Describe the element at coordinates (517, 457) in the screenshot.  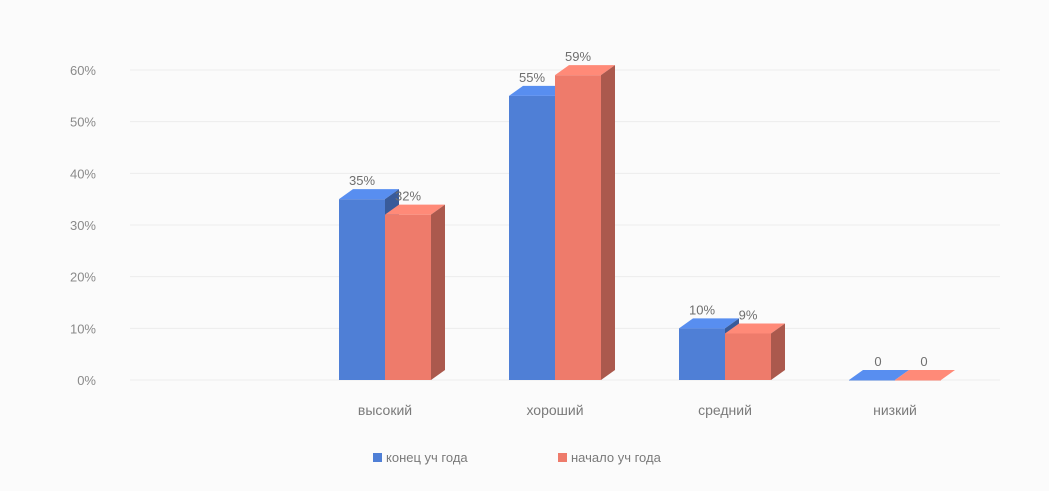
I see `legend: конец уч года начало уч года` at that location.